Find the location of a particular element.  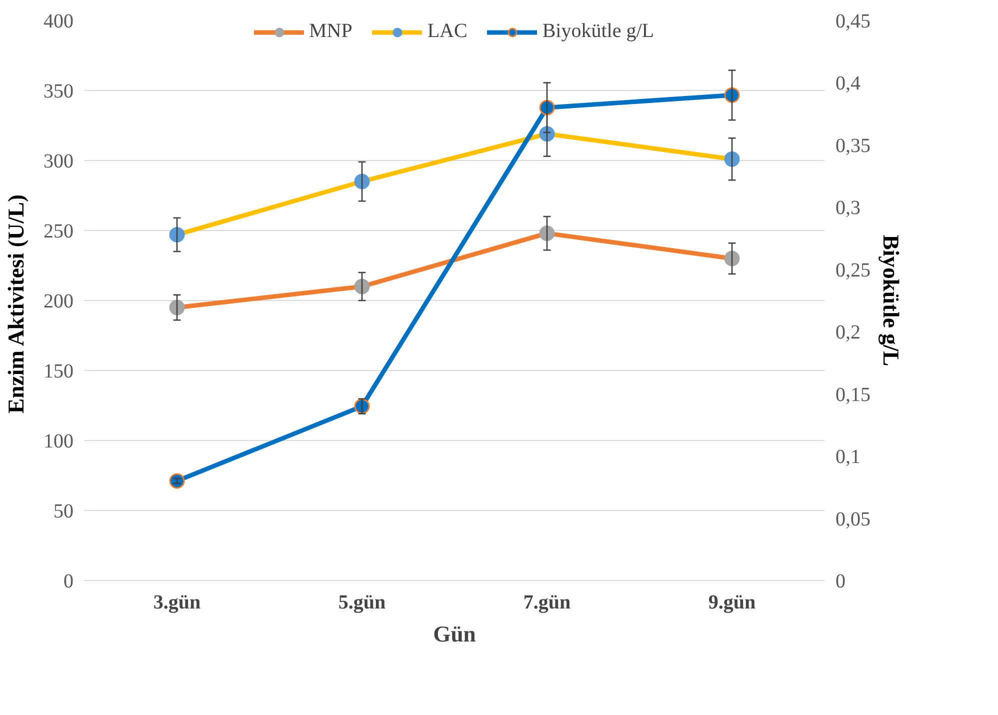

legend-label: LAC is located at coordinates (447, 31).